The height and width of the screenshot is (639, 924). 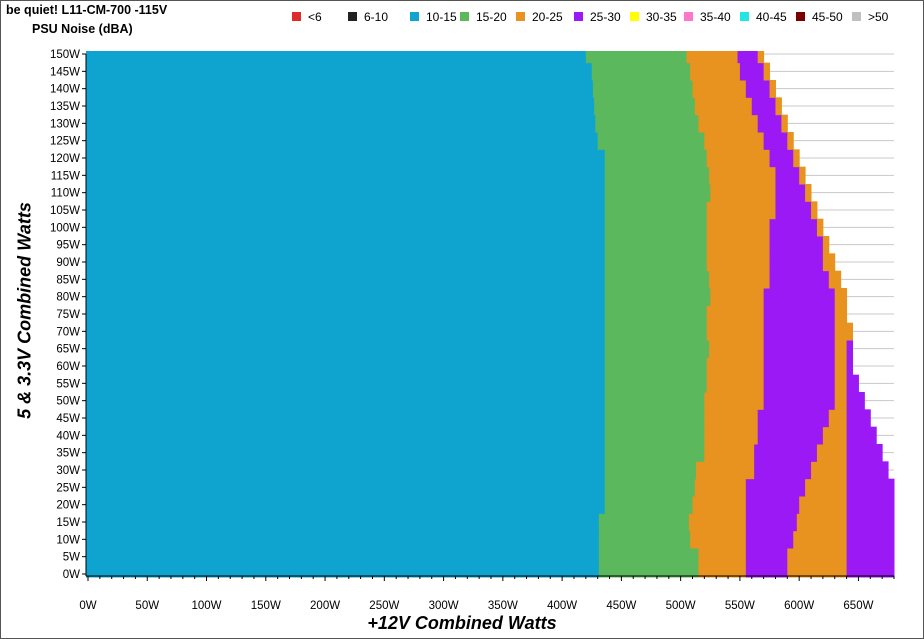 What do you see at coordinates (82, 29) in the screenshot?
I see `chart-subtitle: PSU Noise (dBA)` at bounding box center [82, 29].